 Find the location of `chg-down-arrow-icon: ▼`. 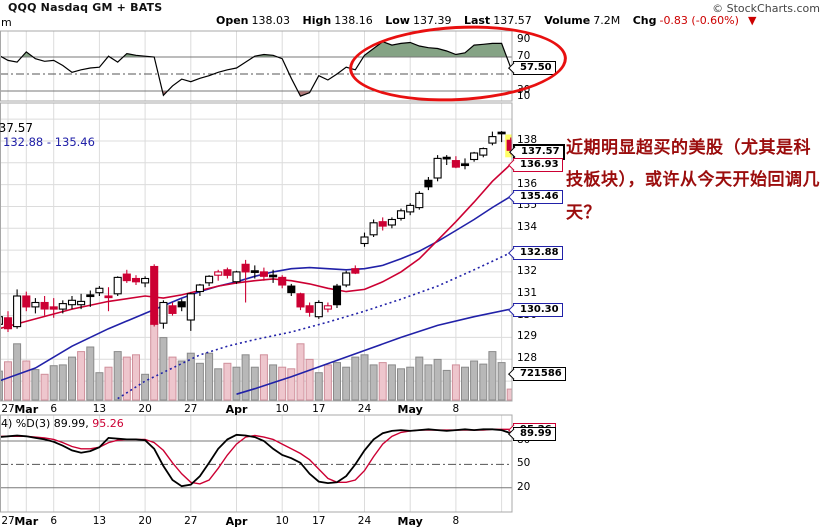

chg-down-arrow-icon: ▼ is located at coordinates (752, 20).